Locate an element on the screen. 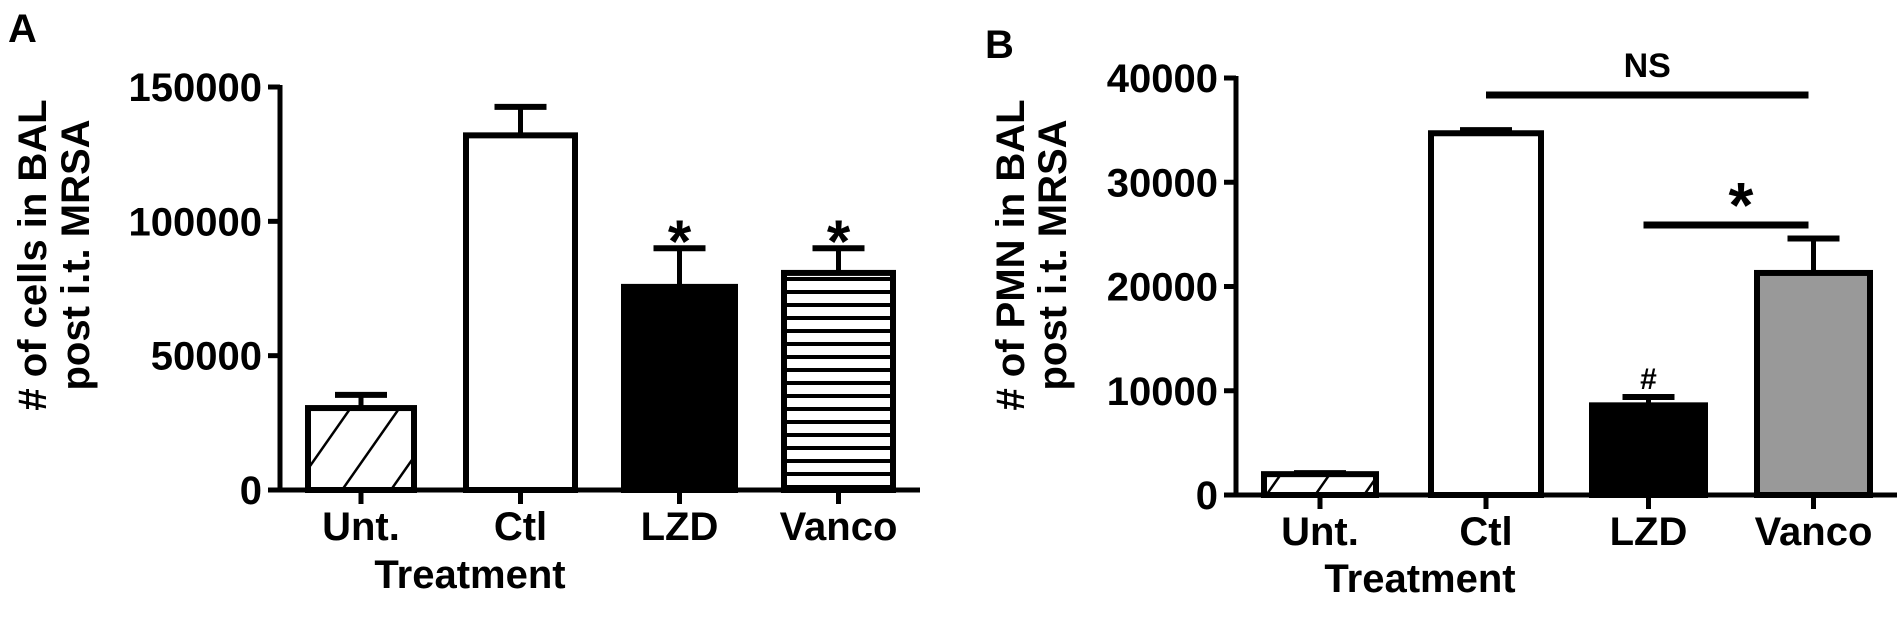 The width and height of the screenshot is (1900, 626). y-tick-label: 20000 is located at coordinates (1162, 288).